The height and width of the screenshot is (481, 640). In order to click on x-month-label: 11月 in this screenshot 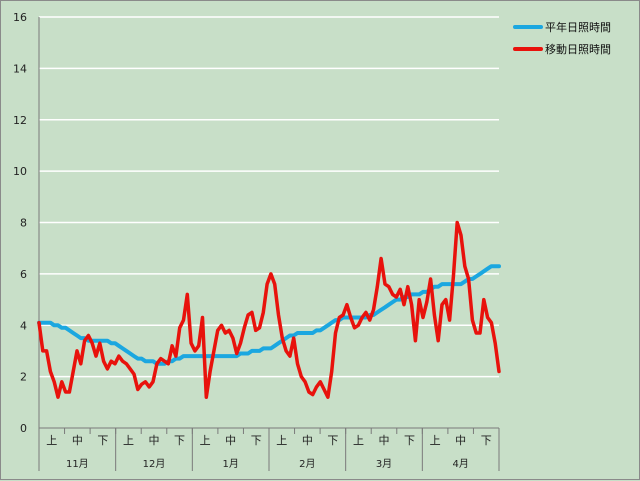, I will do `click(77, 464)`.